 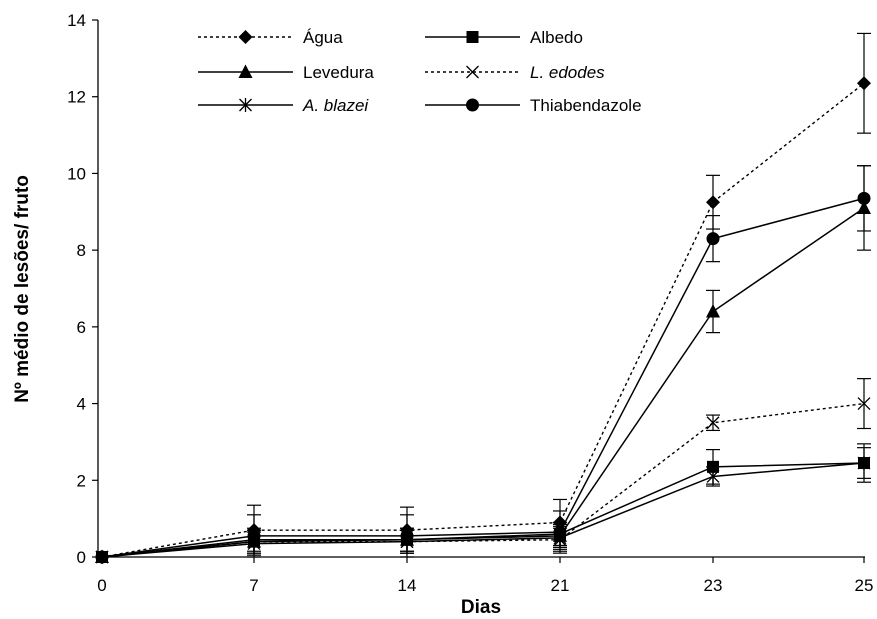 I want to click on legend-entry-l-edodes: L. edodes, so click(x=515, y=72).